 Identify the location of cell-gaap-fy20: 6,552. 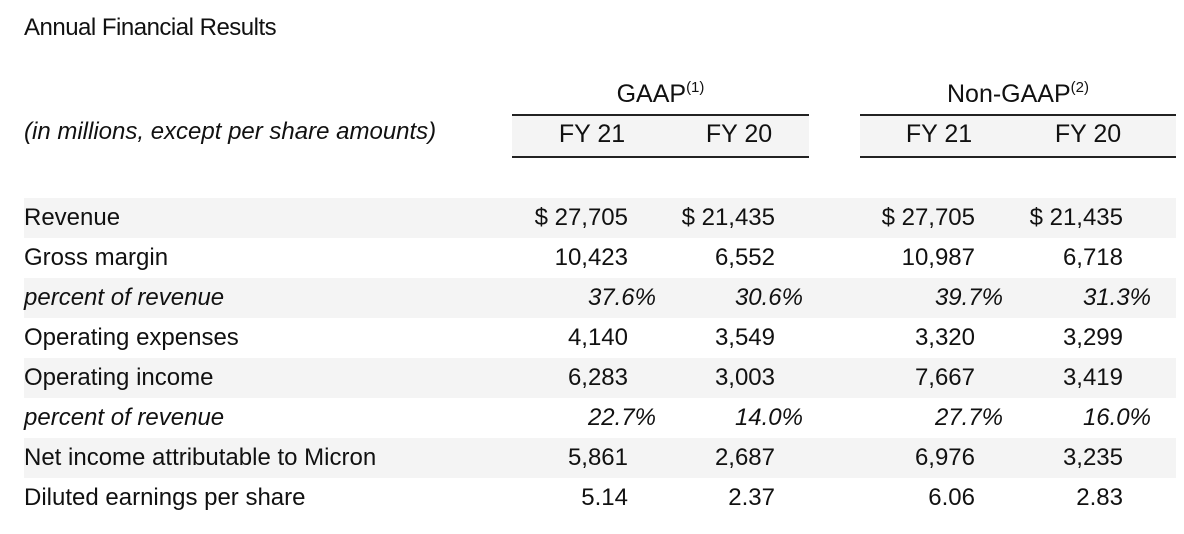
(744, 257).